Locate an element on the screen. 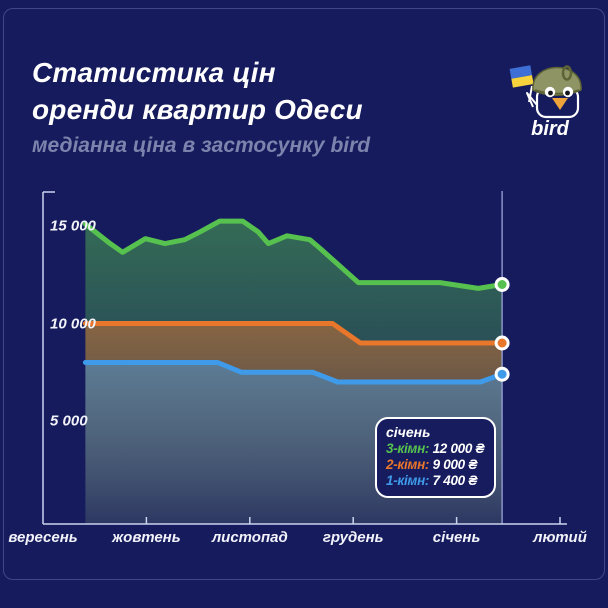 The width and height of the screenshot is (608, 608). endpoint-dot-1-кімн is located at coordinates (502, 374).